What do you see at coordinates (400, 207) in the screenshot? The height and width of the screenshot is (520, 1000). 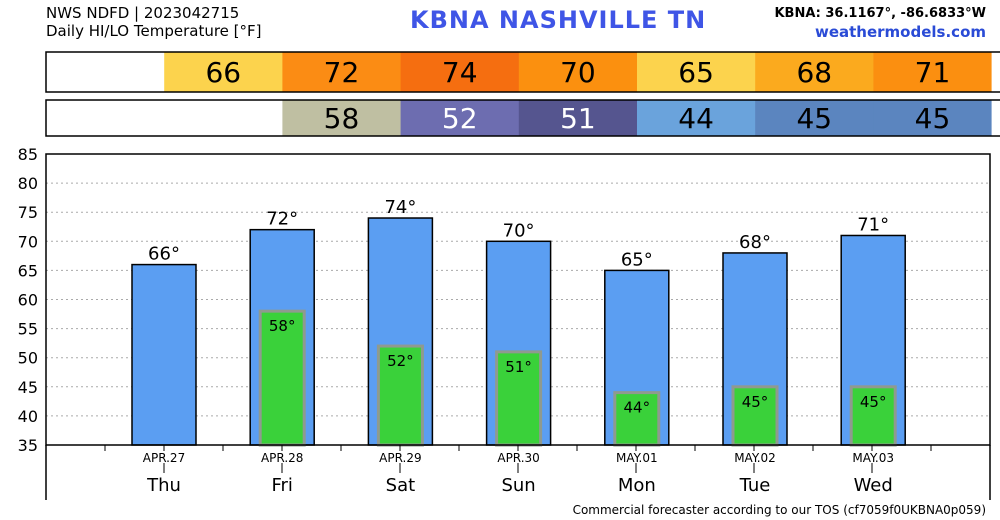 I see `hi-data-label: 74°` at bounding box center [400, 207].